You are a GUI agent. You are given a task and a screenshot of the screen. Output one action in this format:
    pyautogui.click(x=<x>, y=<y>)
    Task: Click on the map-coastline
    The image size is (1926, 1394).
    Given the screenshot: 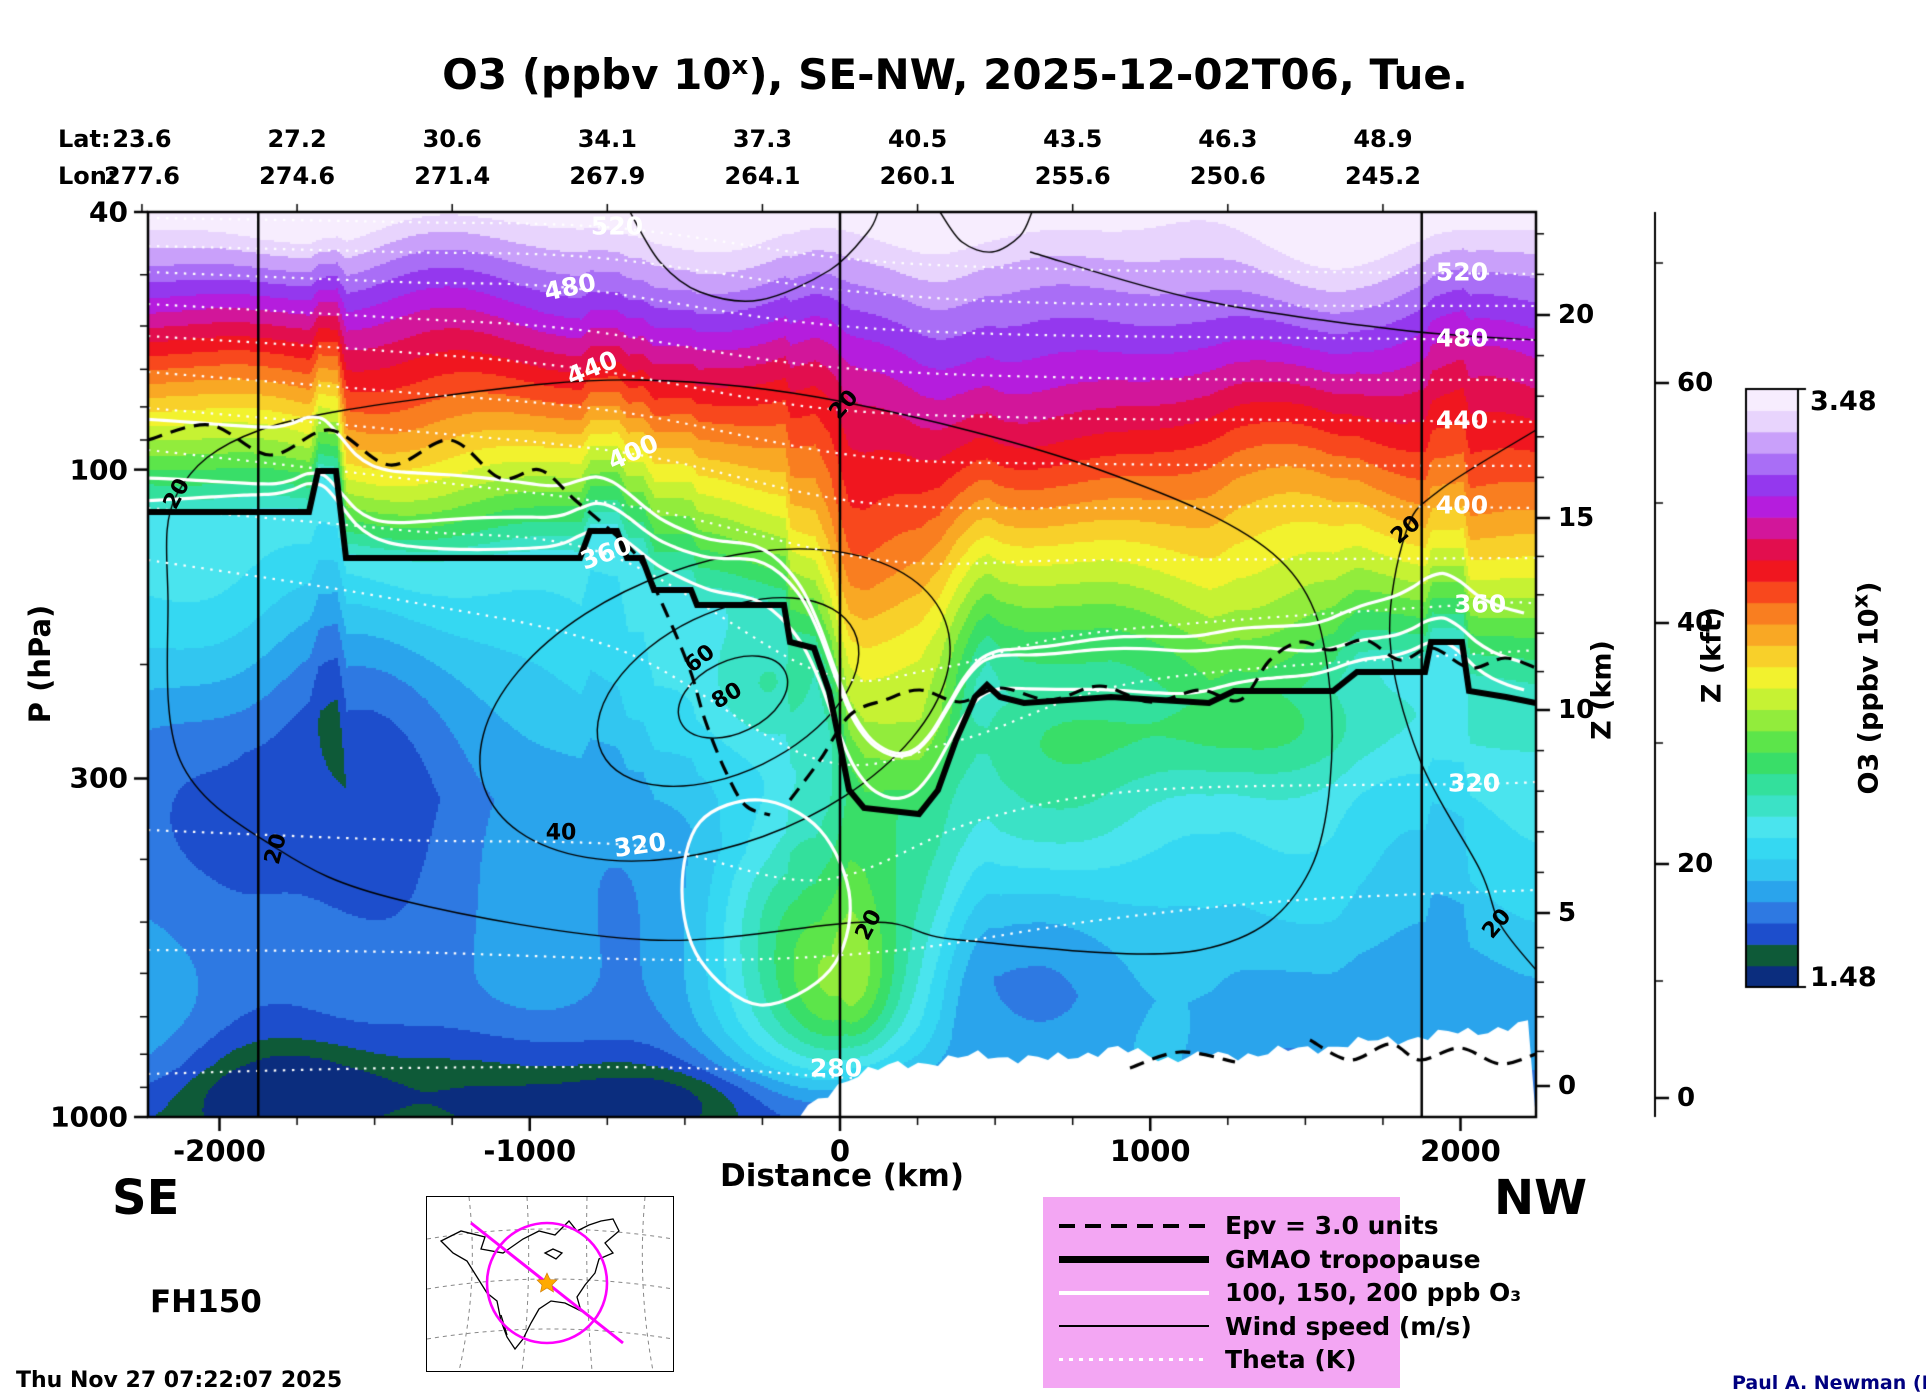 What is the action you would take?
    pyautogui.click(x=529, y=1284)
    